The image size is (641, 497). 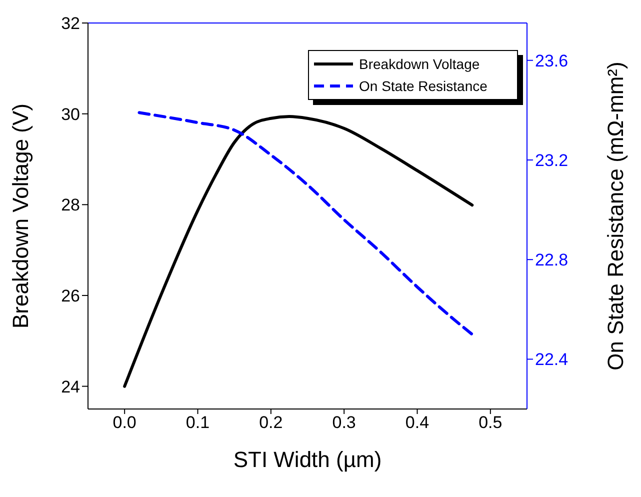 I want to click on y2-axis-title: On State Resistance (mΩ-mm²), so click(x=615, y=216).